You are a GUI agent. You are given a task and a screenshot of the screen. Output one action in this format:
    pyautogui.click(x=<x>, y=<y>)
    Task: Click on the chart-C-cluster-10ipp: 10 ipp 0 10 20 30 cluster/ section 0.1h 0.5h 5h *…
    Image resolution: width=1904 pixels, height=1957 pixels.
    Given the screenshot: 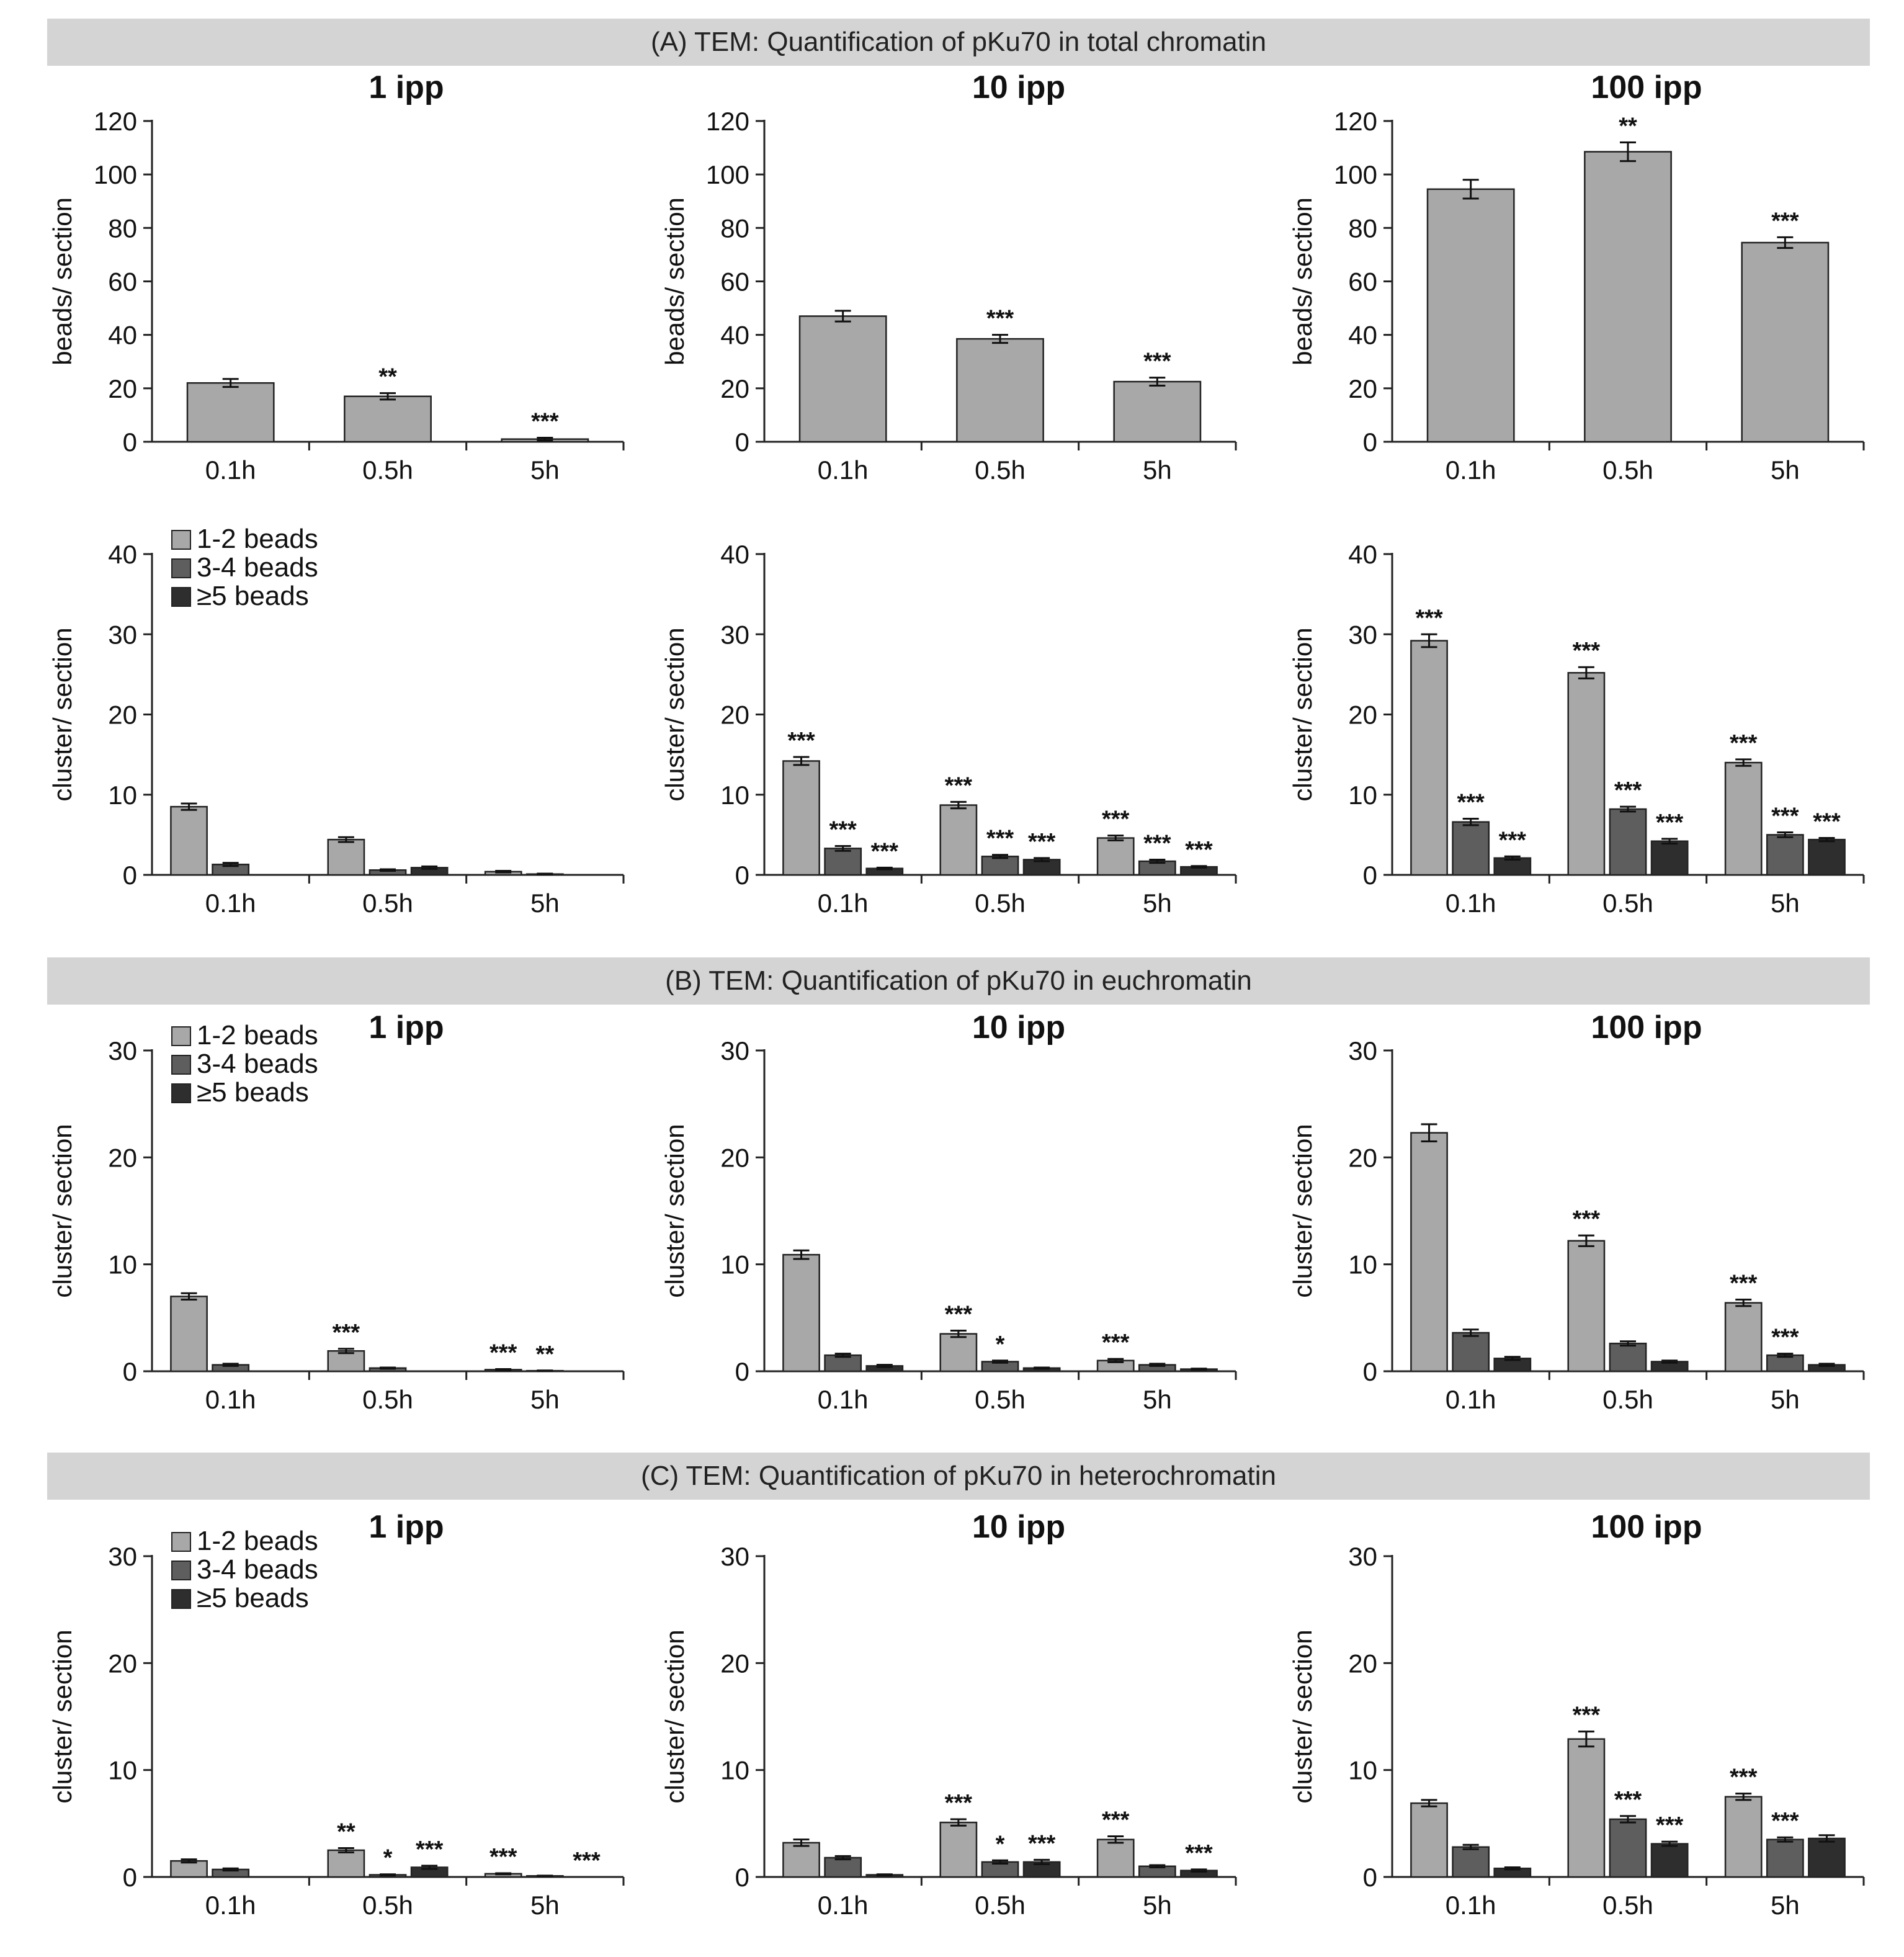 What is the action you would take?
    pyautogui.click(x=948, y=1715)
    